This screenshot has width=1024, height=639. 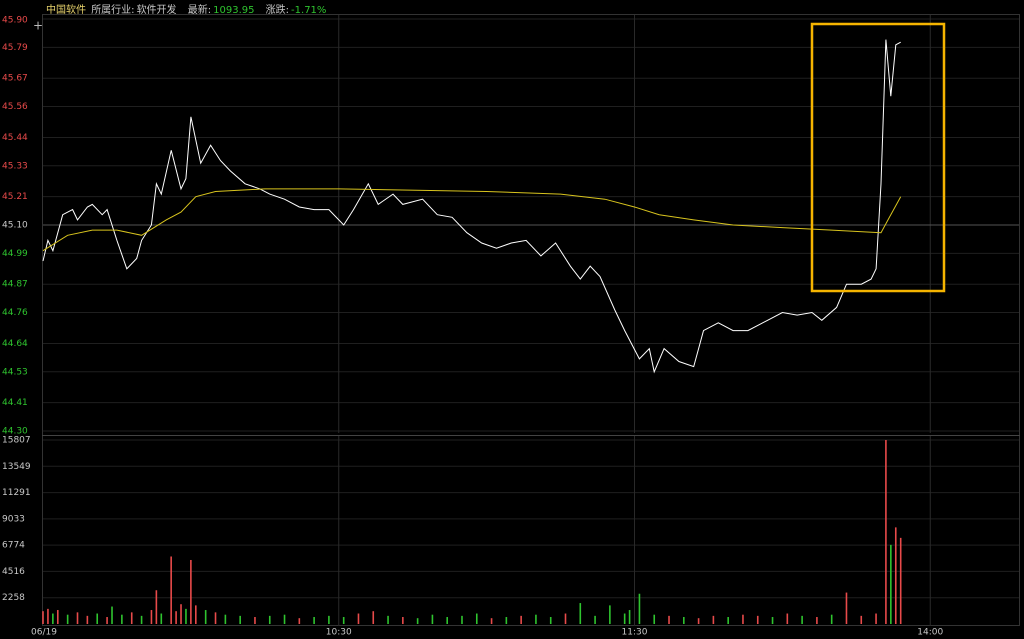 What do you see at coordinates (44, 633) in the screenshot?
I see `x-tick-label: 06/19` at bounding box center [44, 633].